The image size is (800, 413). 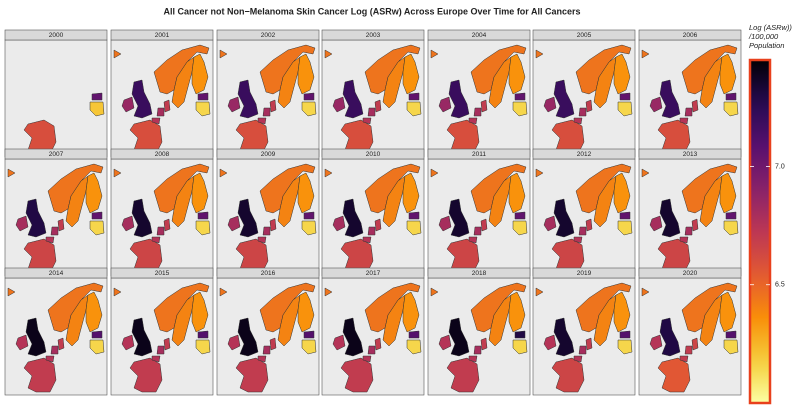 I want to click on strip-label: 2012, so click(x=584, y=154).